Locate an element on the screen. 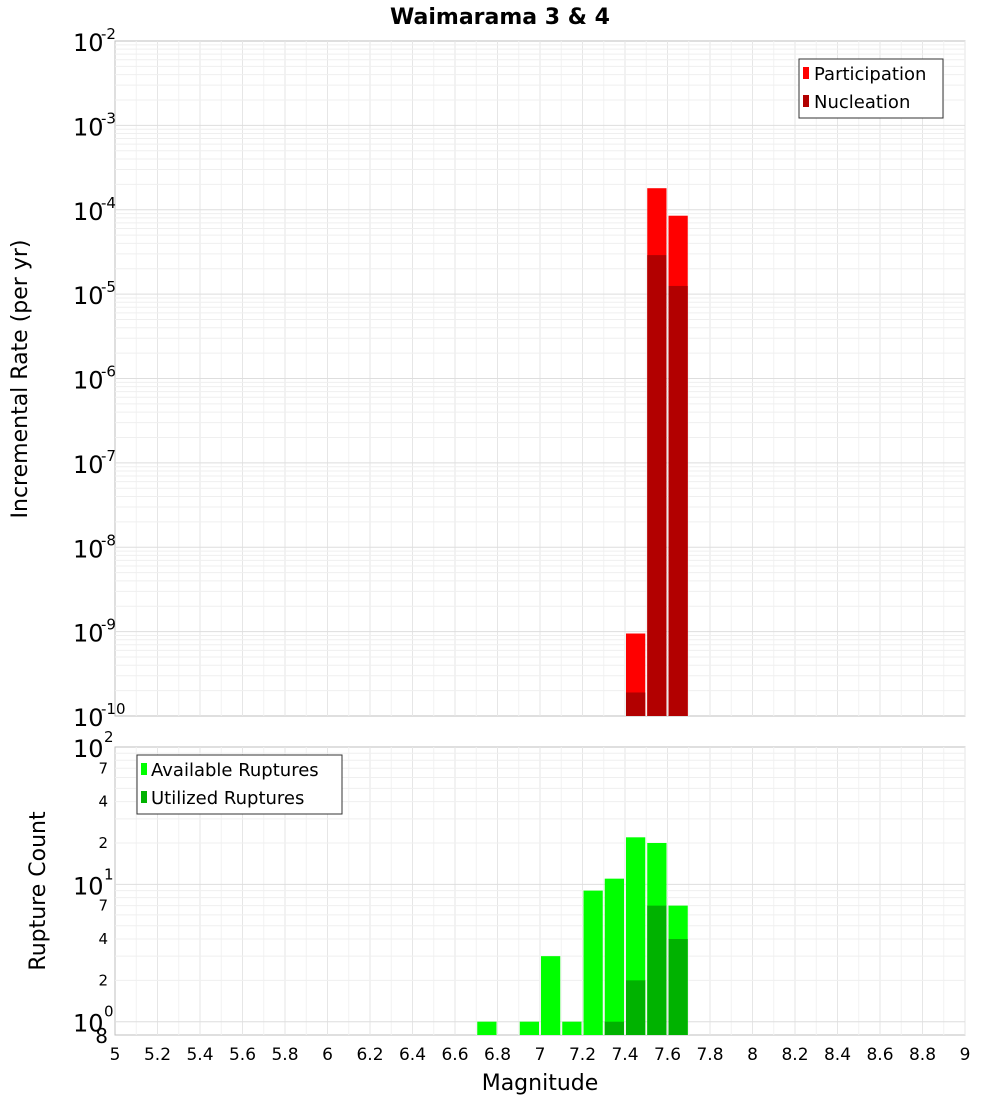 The image size is (1000, 1100). legend-swatch-available is located at coordinates (144, 769).